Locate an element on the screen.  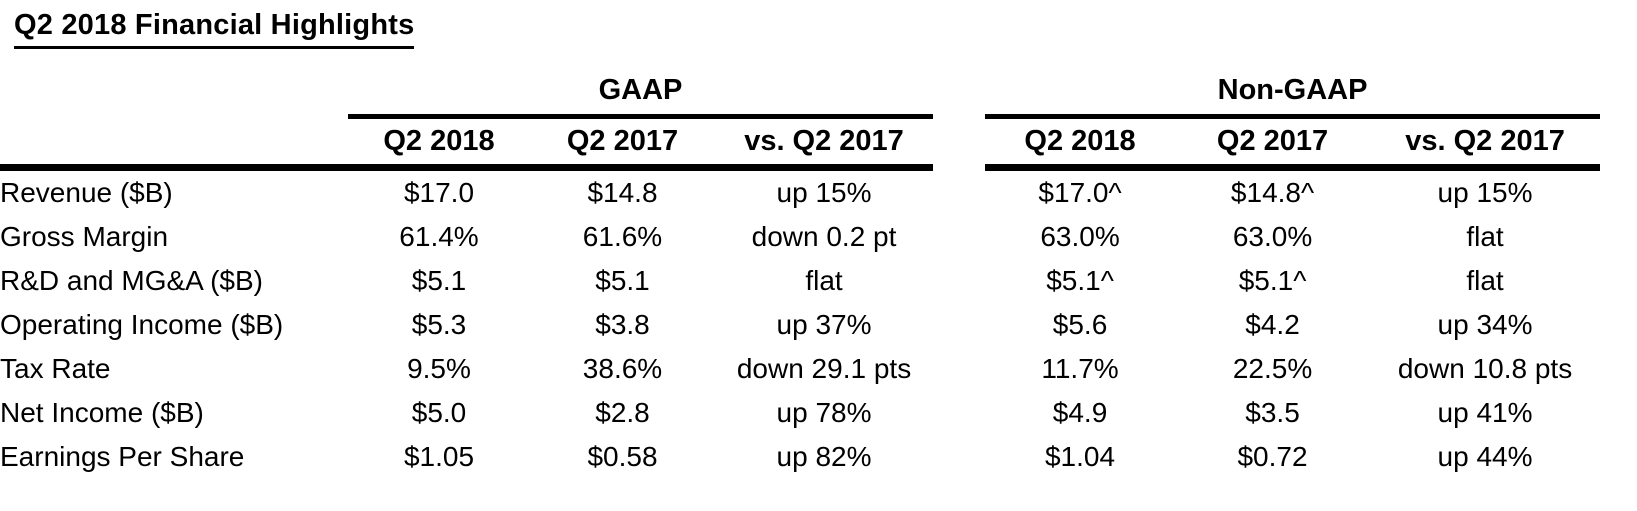
value-cell: 22.5% is located at coordinates (1272, 368).